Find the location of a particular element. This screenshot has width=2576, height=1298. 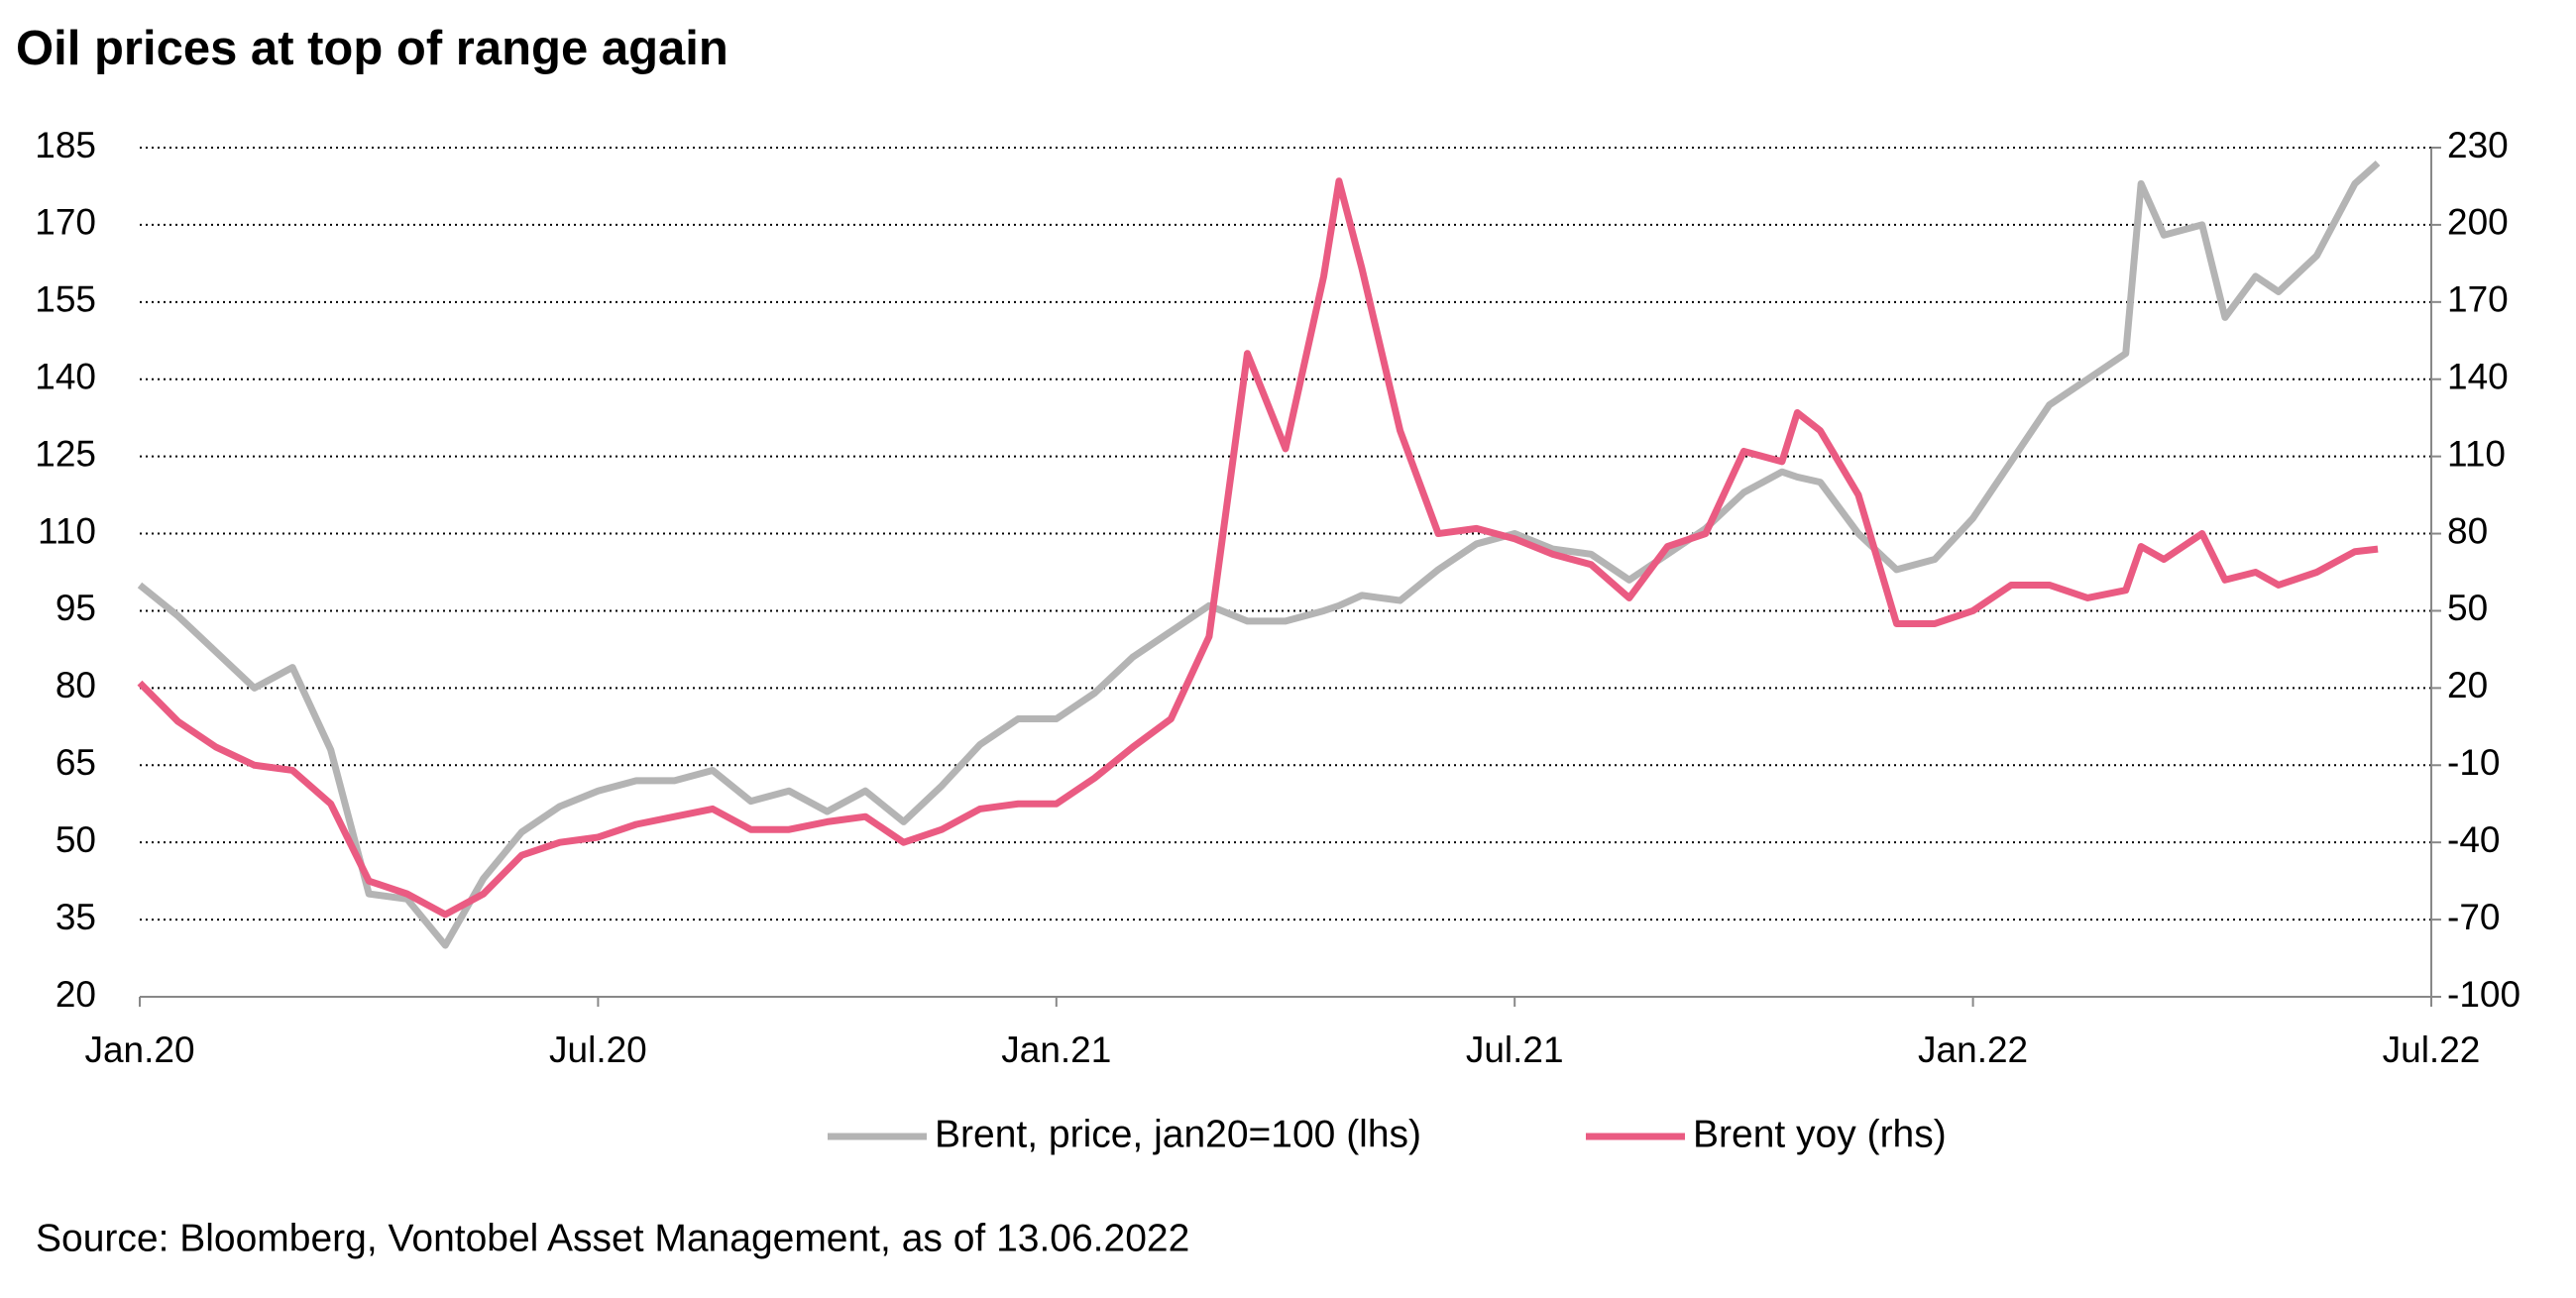

y-tick-label: 170 is located at coordinates (65, 222).